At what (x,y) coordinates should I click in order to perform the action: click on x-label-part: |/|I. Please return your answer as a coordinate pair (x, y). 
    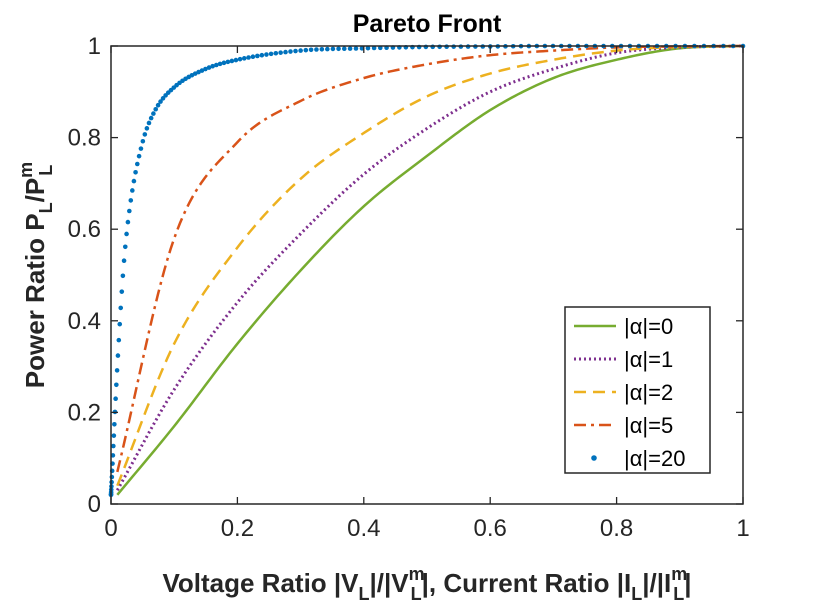
    Looking at the image, I should click on (656, 583).